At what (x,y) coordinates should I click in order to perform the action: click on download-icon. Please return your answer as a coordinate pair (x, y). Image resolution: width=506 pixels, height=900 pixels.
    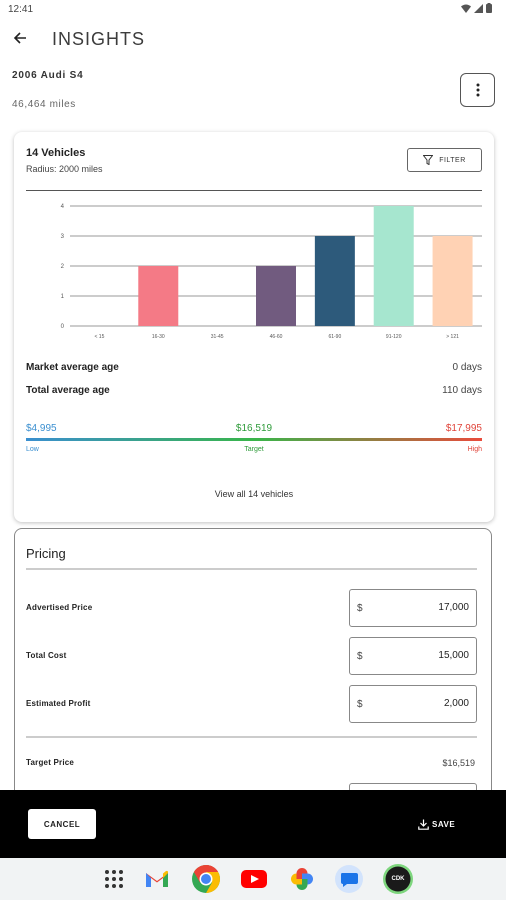
    Looking at the image, I should click on (423, 824).